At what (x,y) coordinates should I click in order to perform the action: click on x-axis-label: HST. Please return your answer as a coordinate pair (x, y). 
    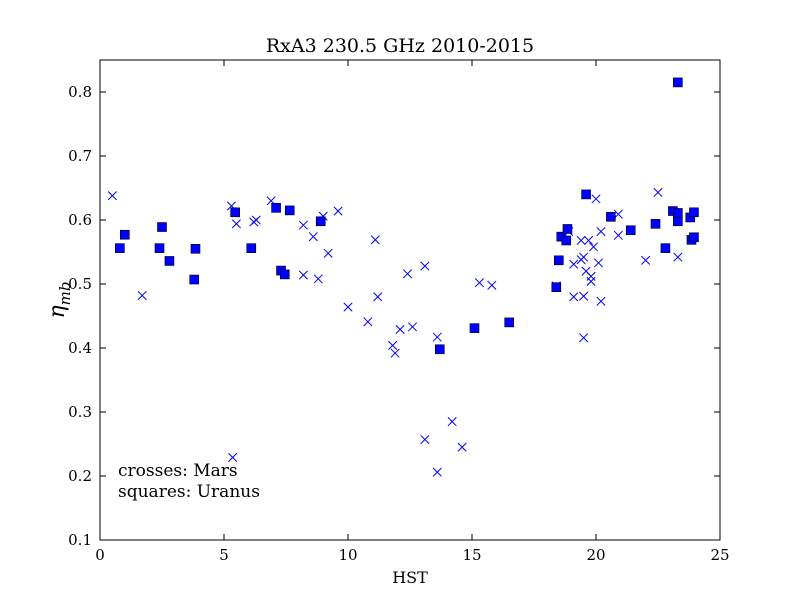
    Looking at the image, I should click on (410, 577).